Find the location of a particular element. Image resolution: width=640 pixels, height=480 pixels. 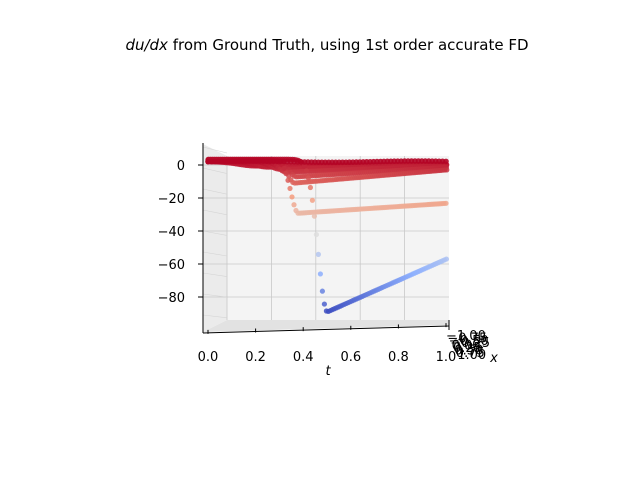

x-tick-label-3: −0.25 is located at coordinates (470, 343).